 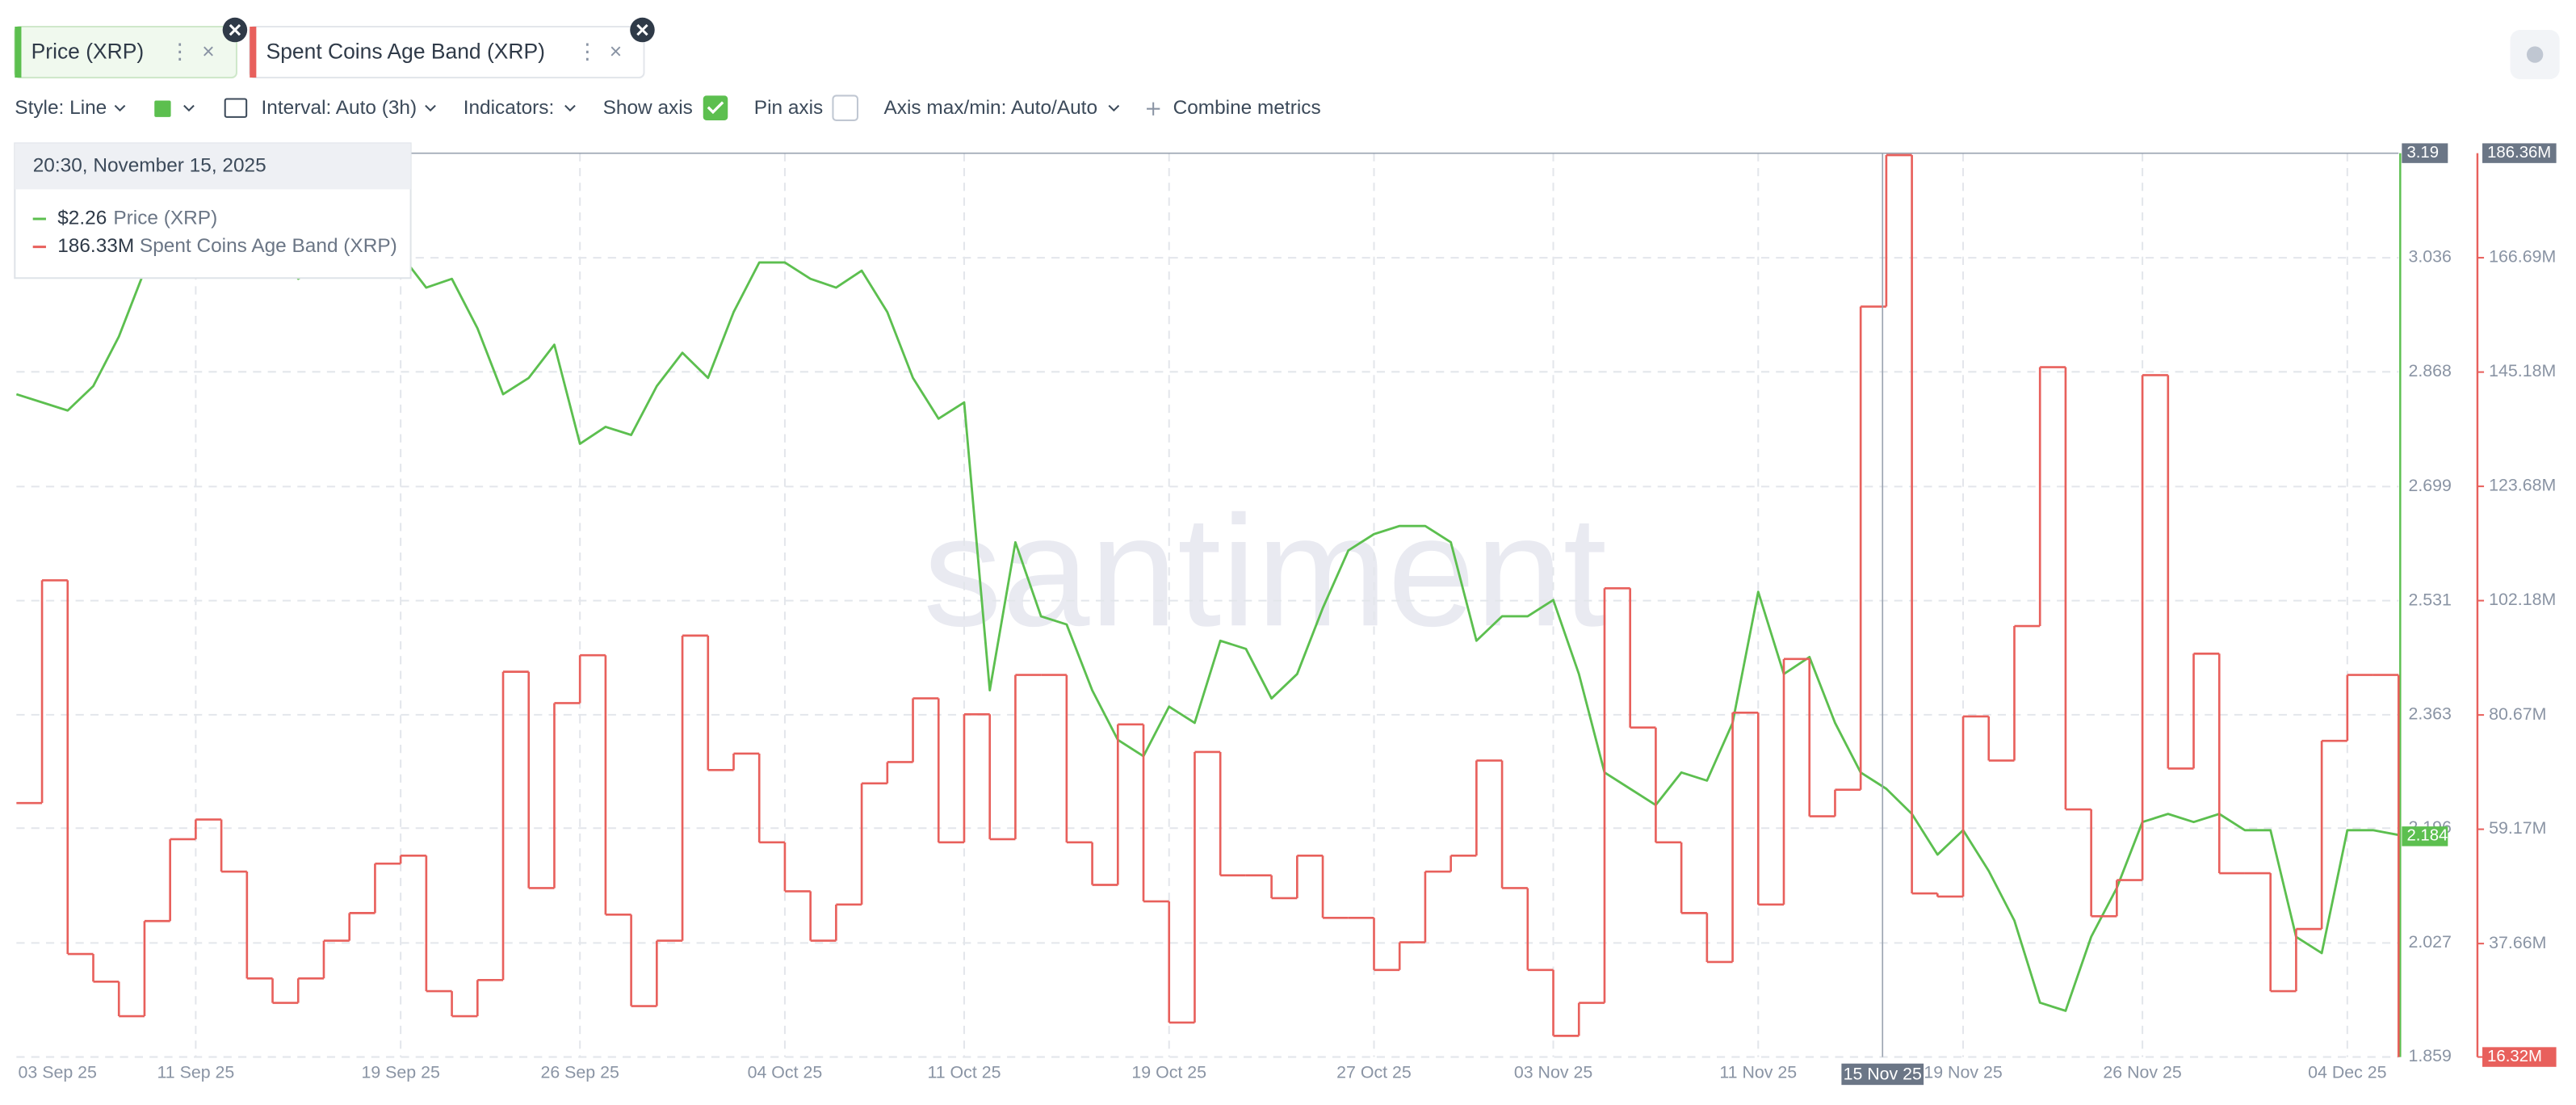 I want to click on color-picker, so click(x=162, y=108).